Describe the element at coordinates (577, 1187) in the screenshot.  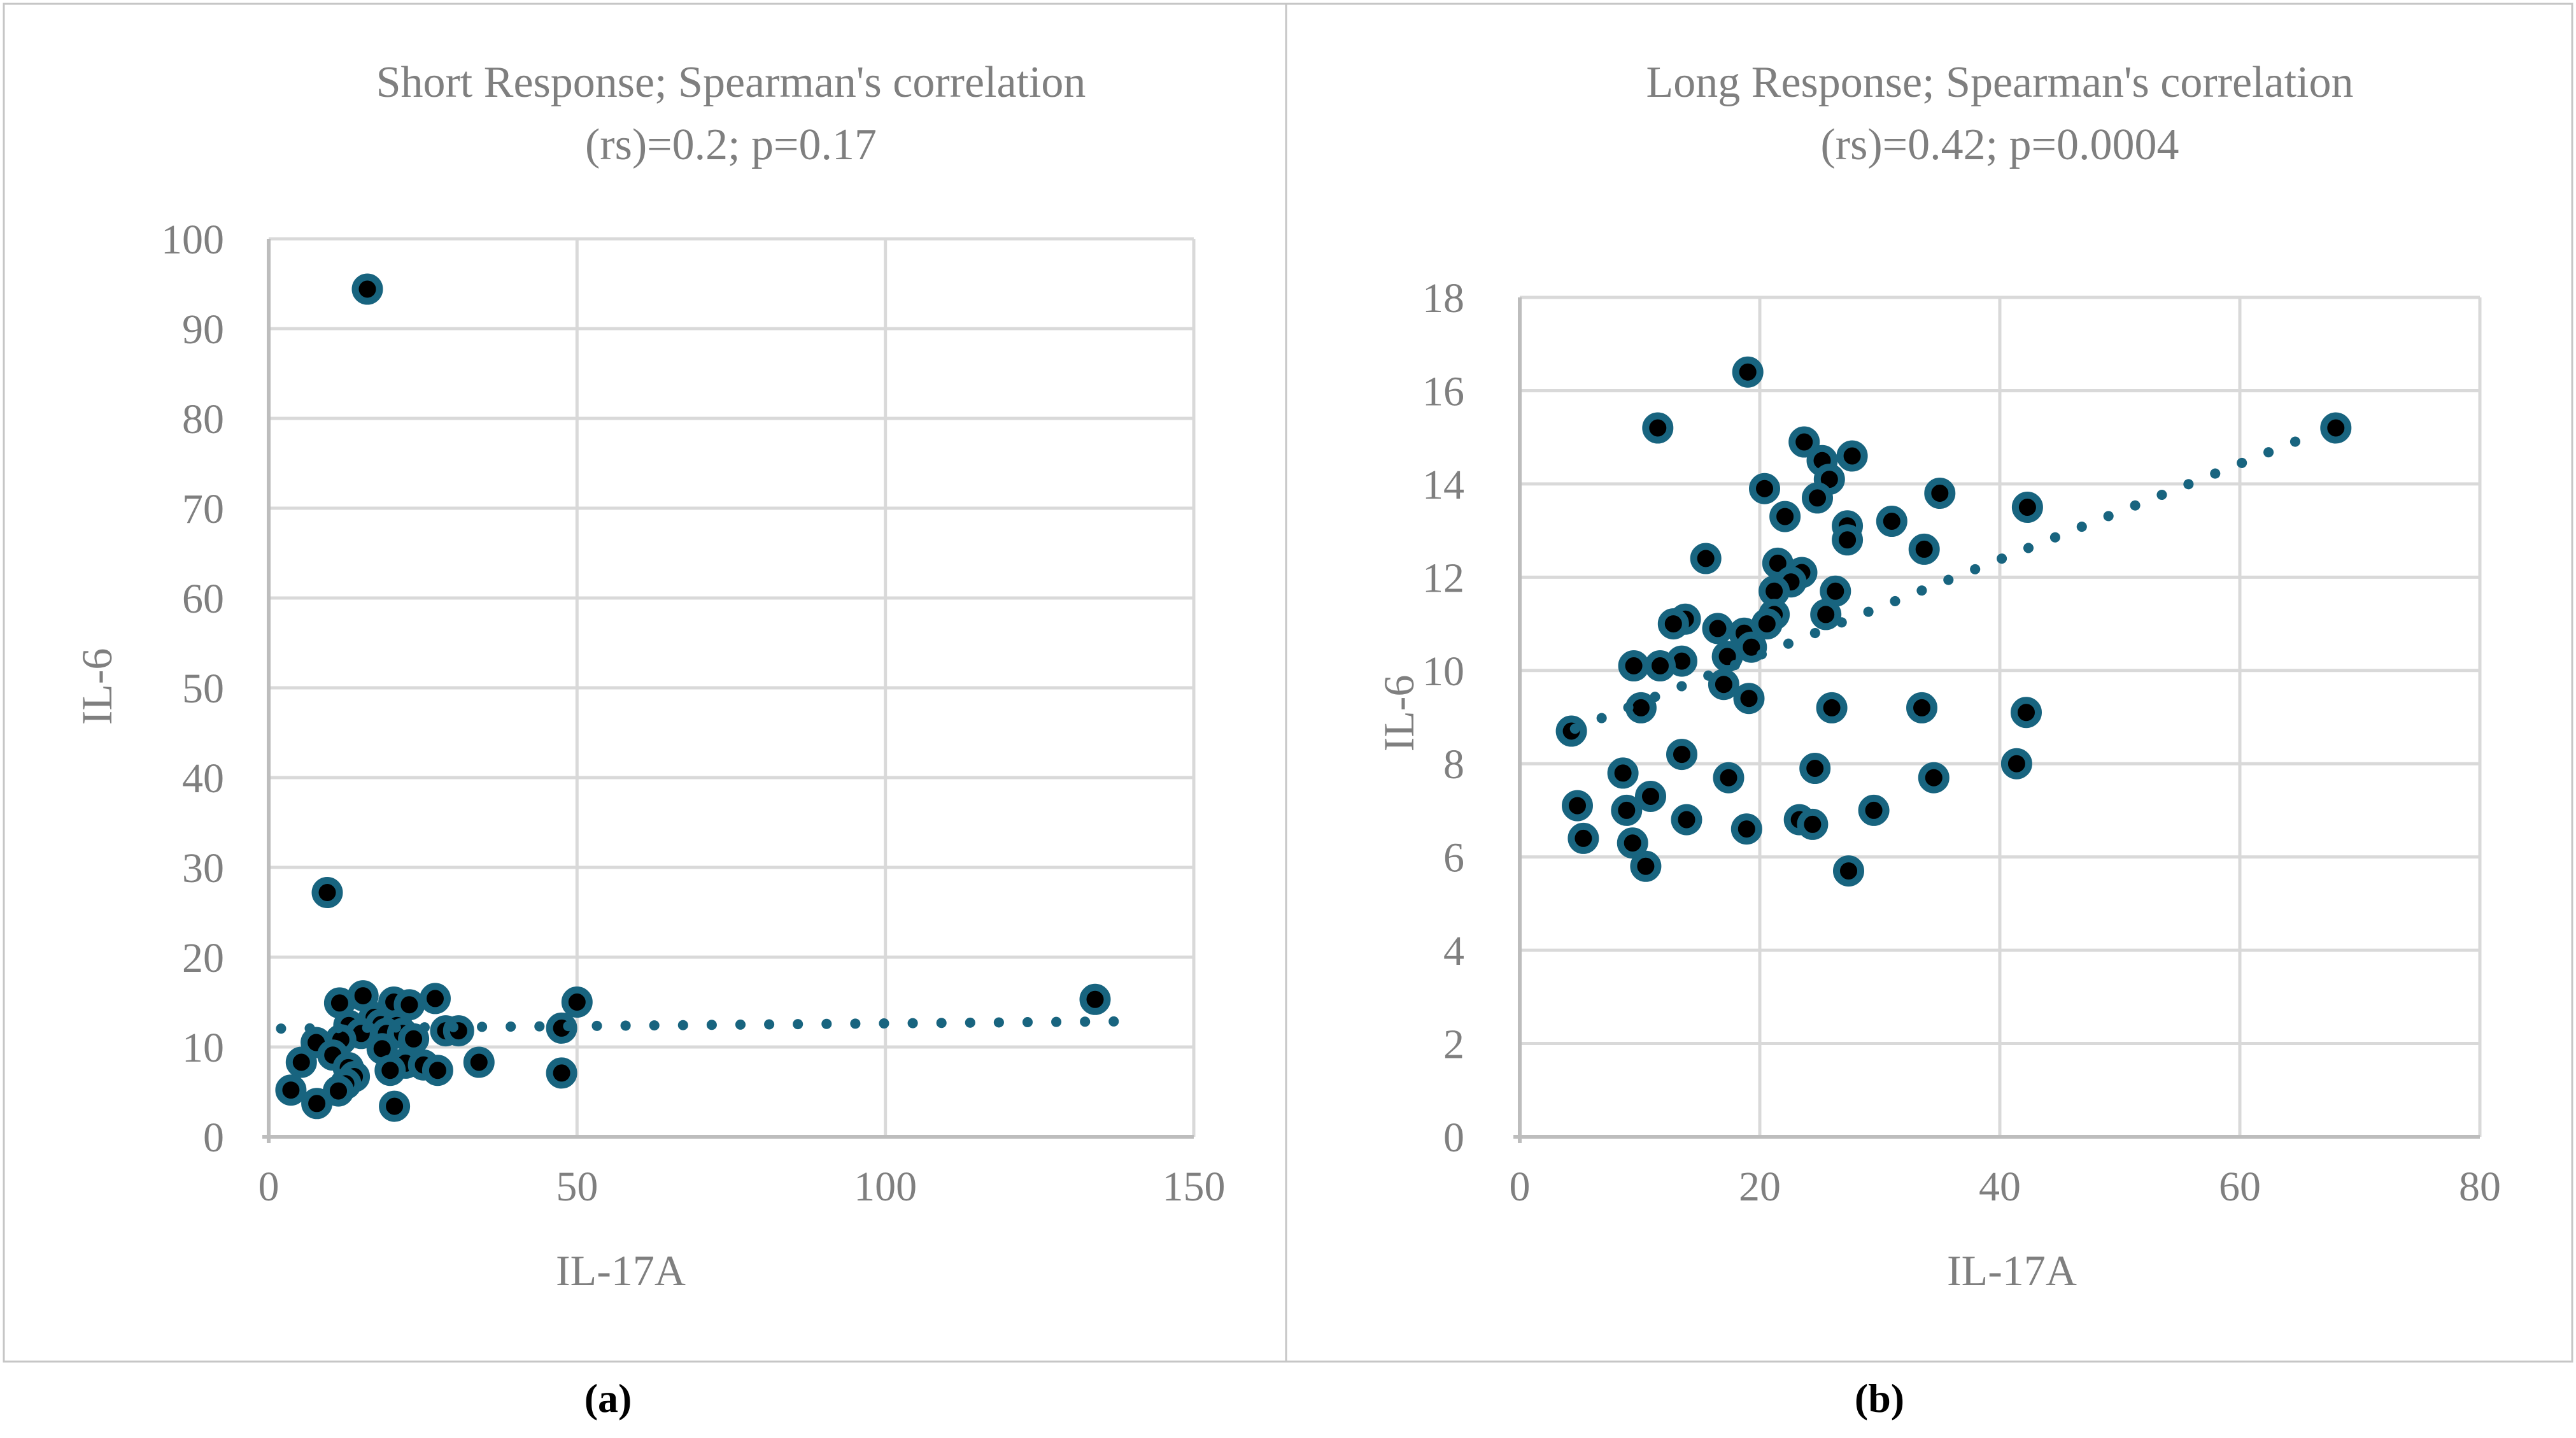
I see `x-tick-label: 50` at that location.